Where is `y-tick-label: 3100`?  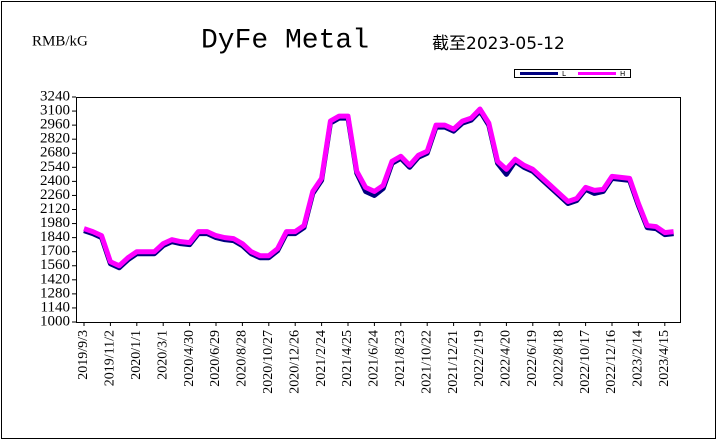 y-tick-label: 3100 is located at coordinates (55, 111).